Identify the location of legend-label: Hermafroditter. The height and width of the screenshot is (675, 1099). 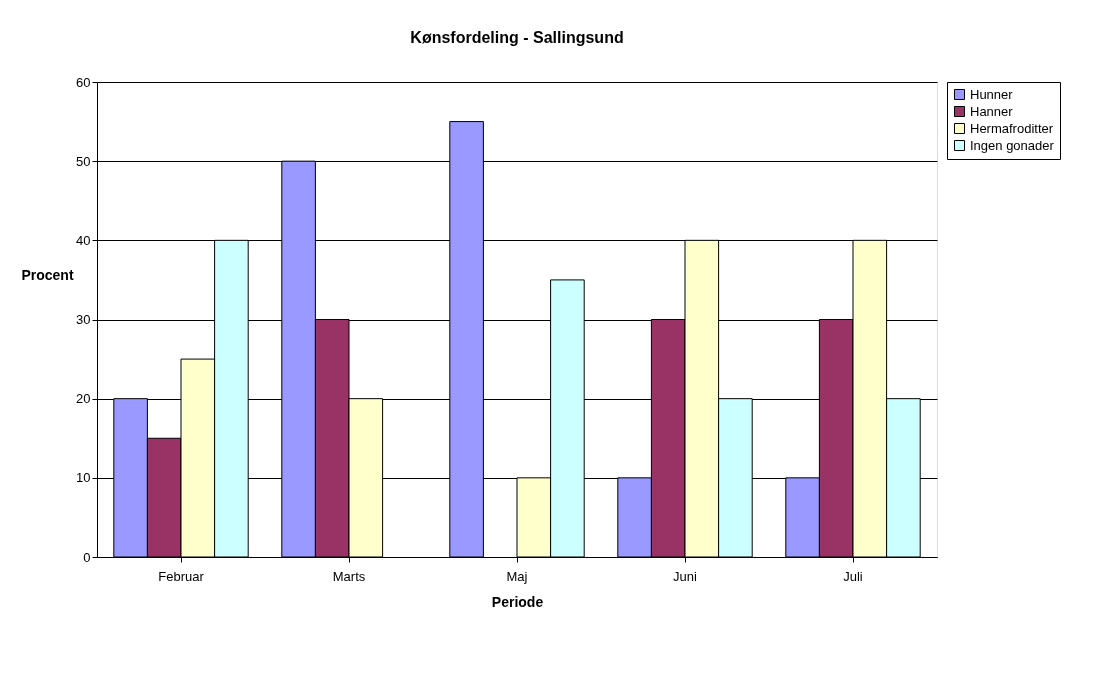
(1012, 128).